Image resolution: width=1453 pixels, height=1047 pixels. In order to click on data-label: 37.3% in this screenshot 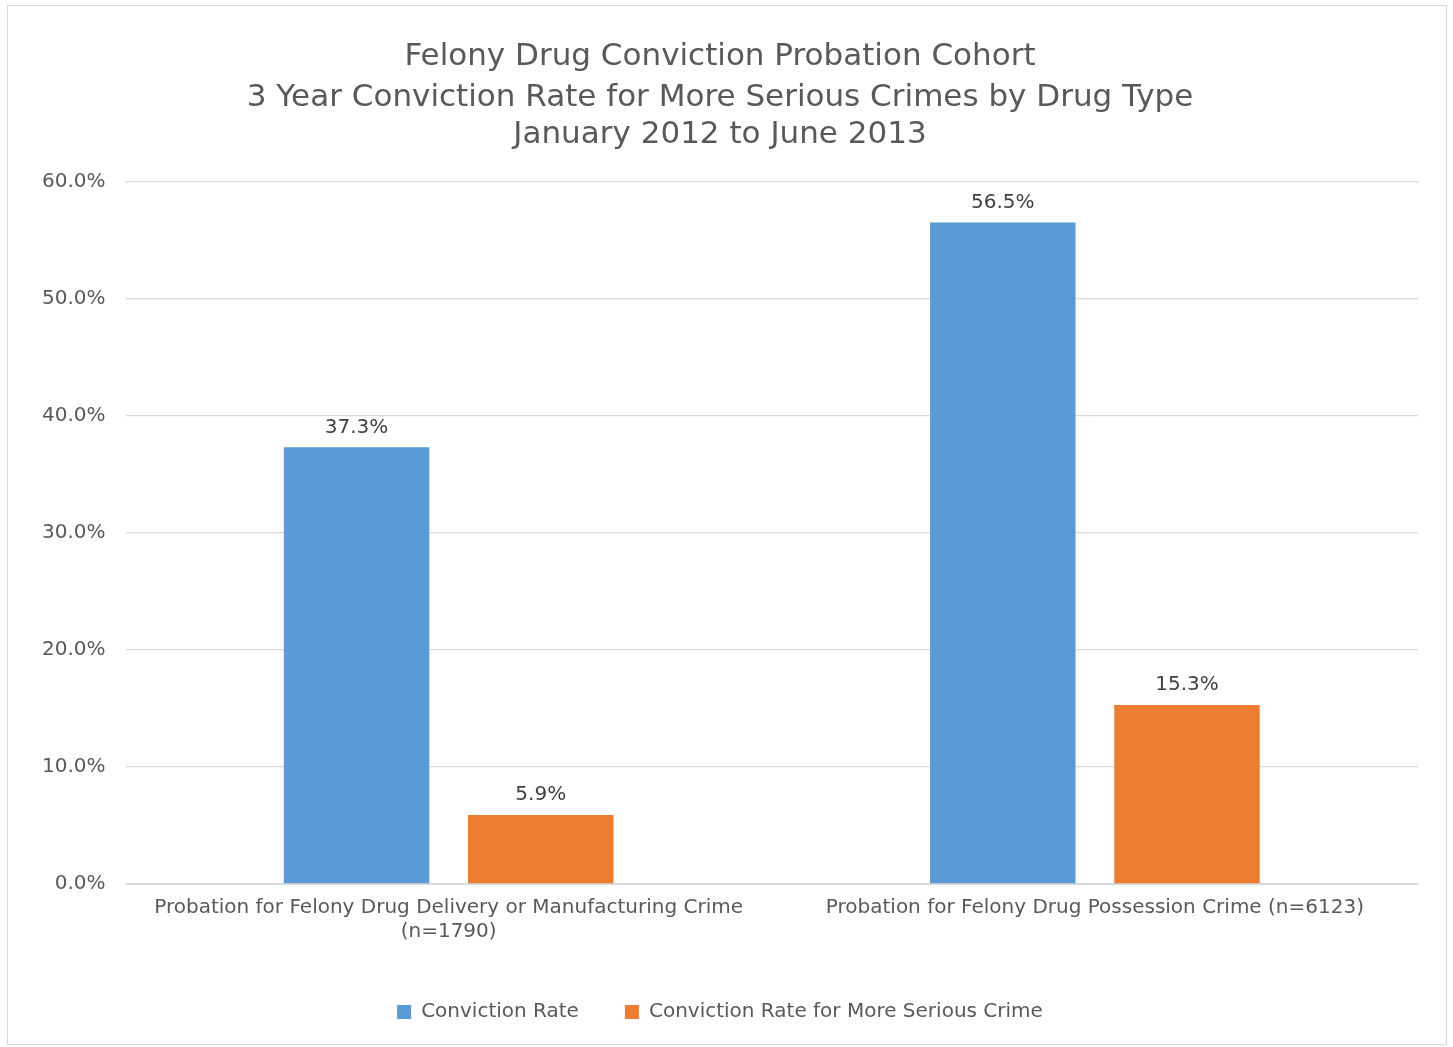, I will do `click(356, 425)`.